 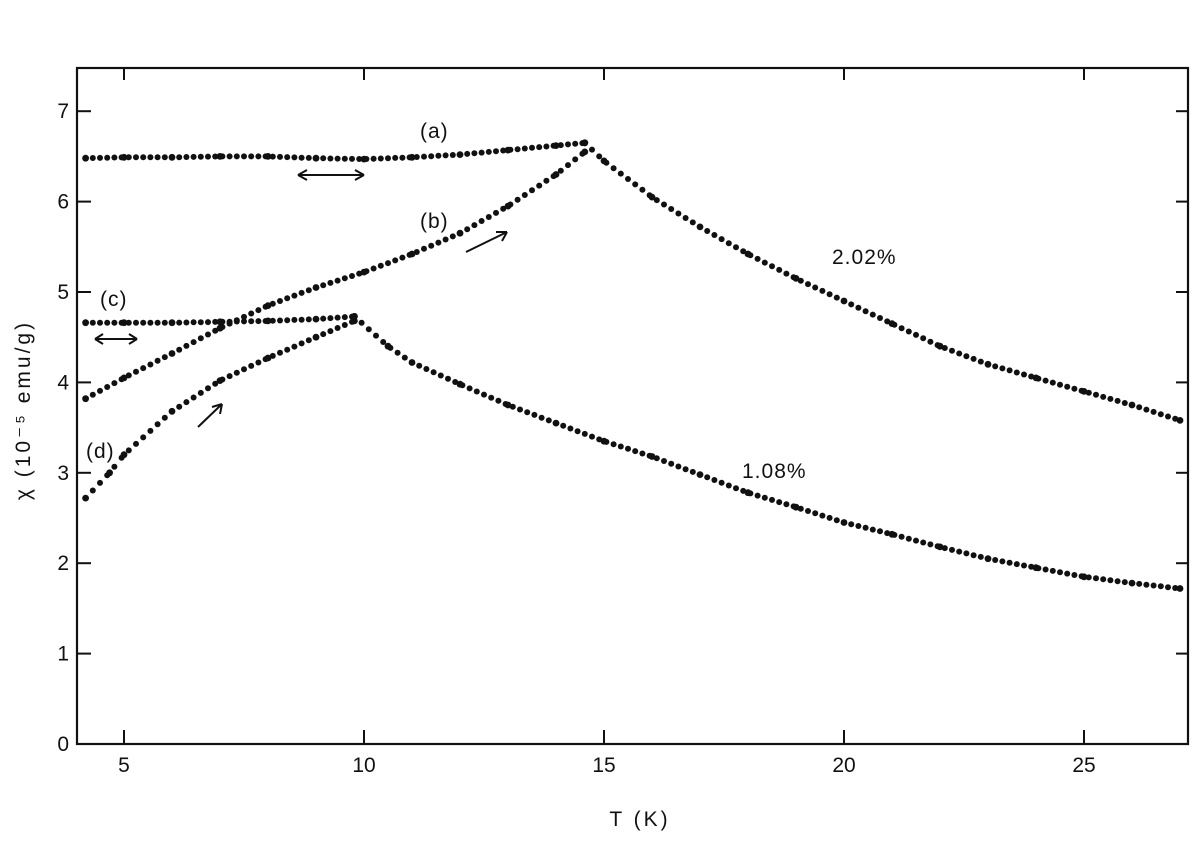 What do you see at coordinates (116, 339) in the screenshot?
I see `double-arrow-c-icon` at bounding box center [116, 339].